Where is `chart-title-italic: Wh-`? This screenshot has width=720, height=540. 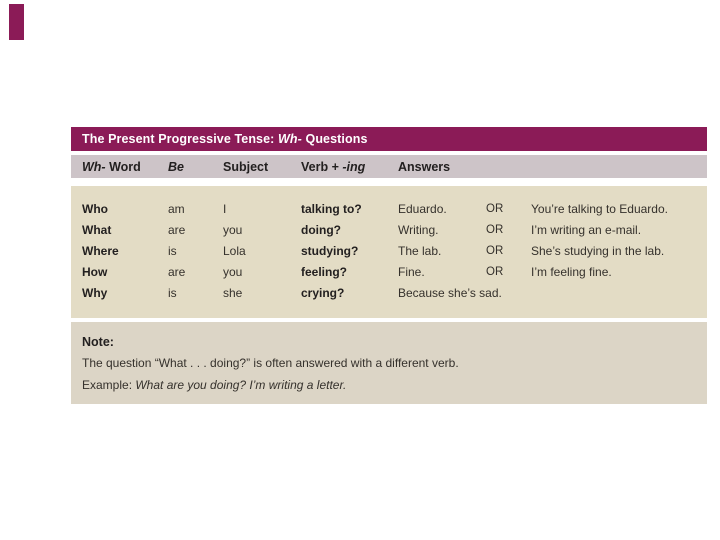
chart-title-italic: Wh- is located at coordinates (290, 139).